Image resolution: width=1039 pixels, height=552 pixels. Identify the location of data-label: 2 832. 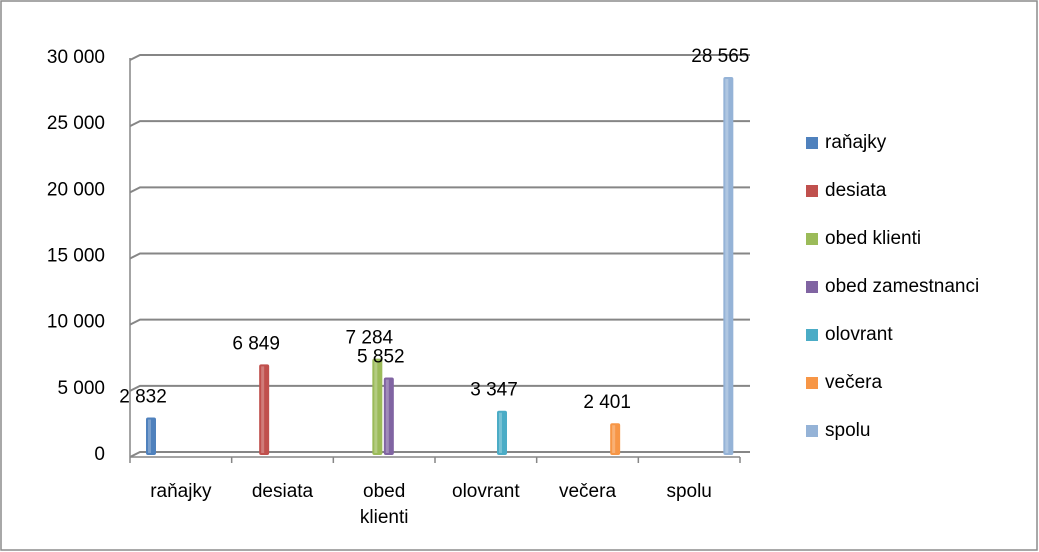
(143, 397).